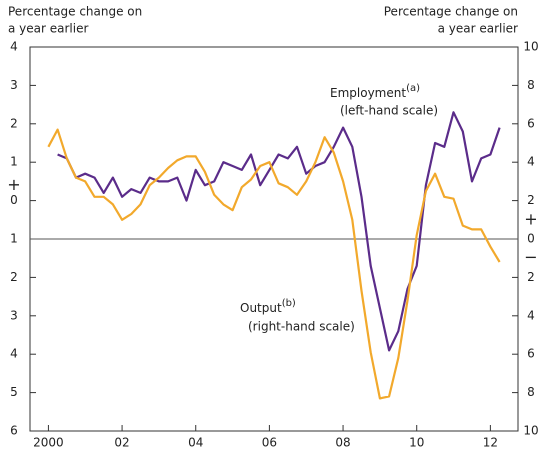  I want to click on y-tick-label: 6, so click(14, 431).